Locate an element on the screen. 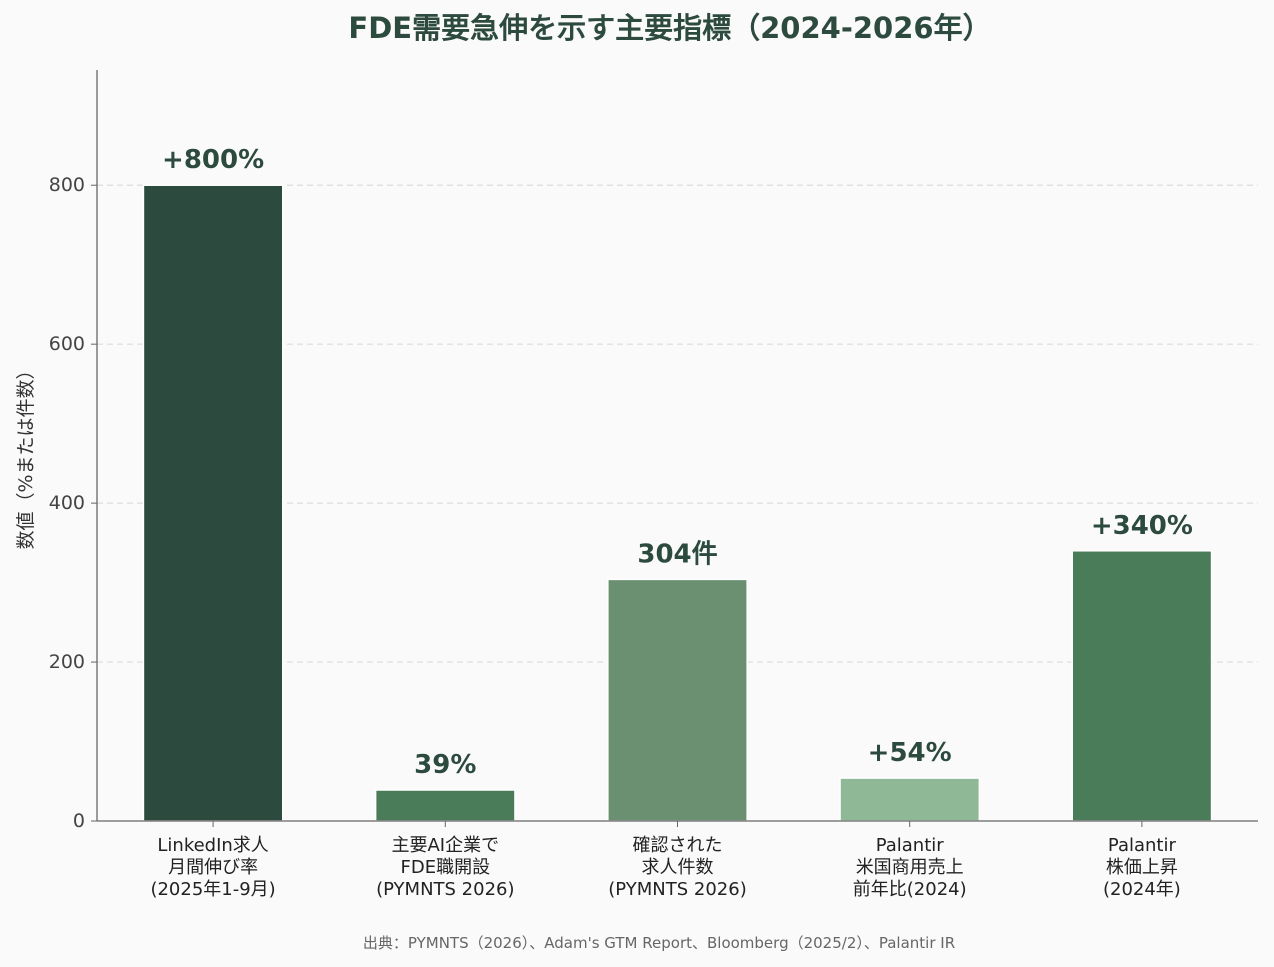  x-tick-label: 主要AI企業で is located at coordinates (445, 845).